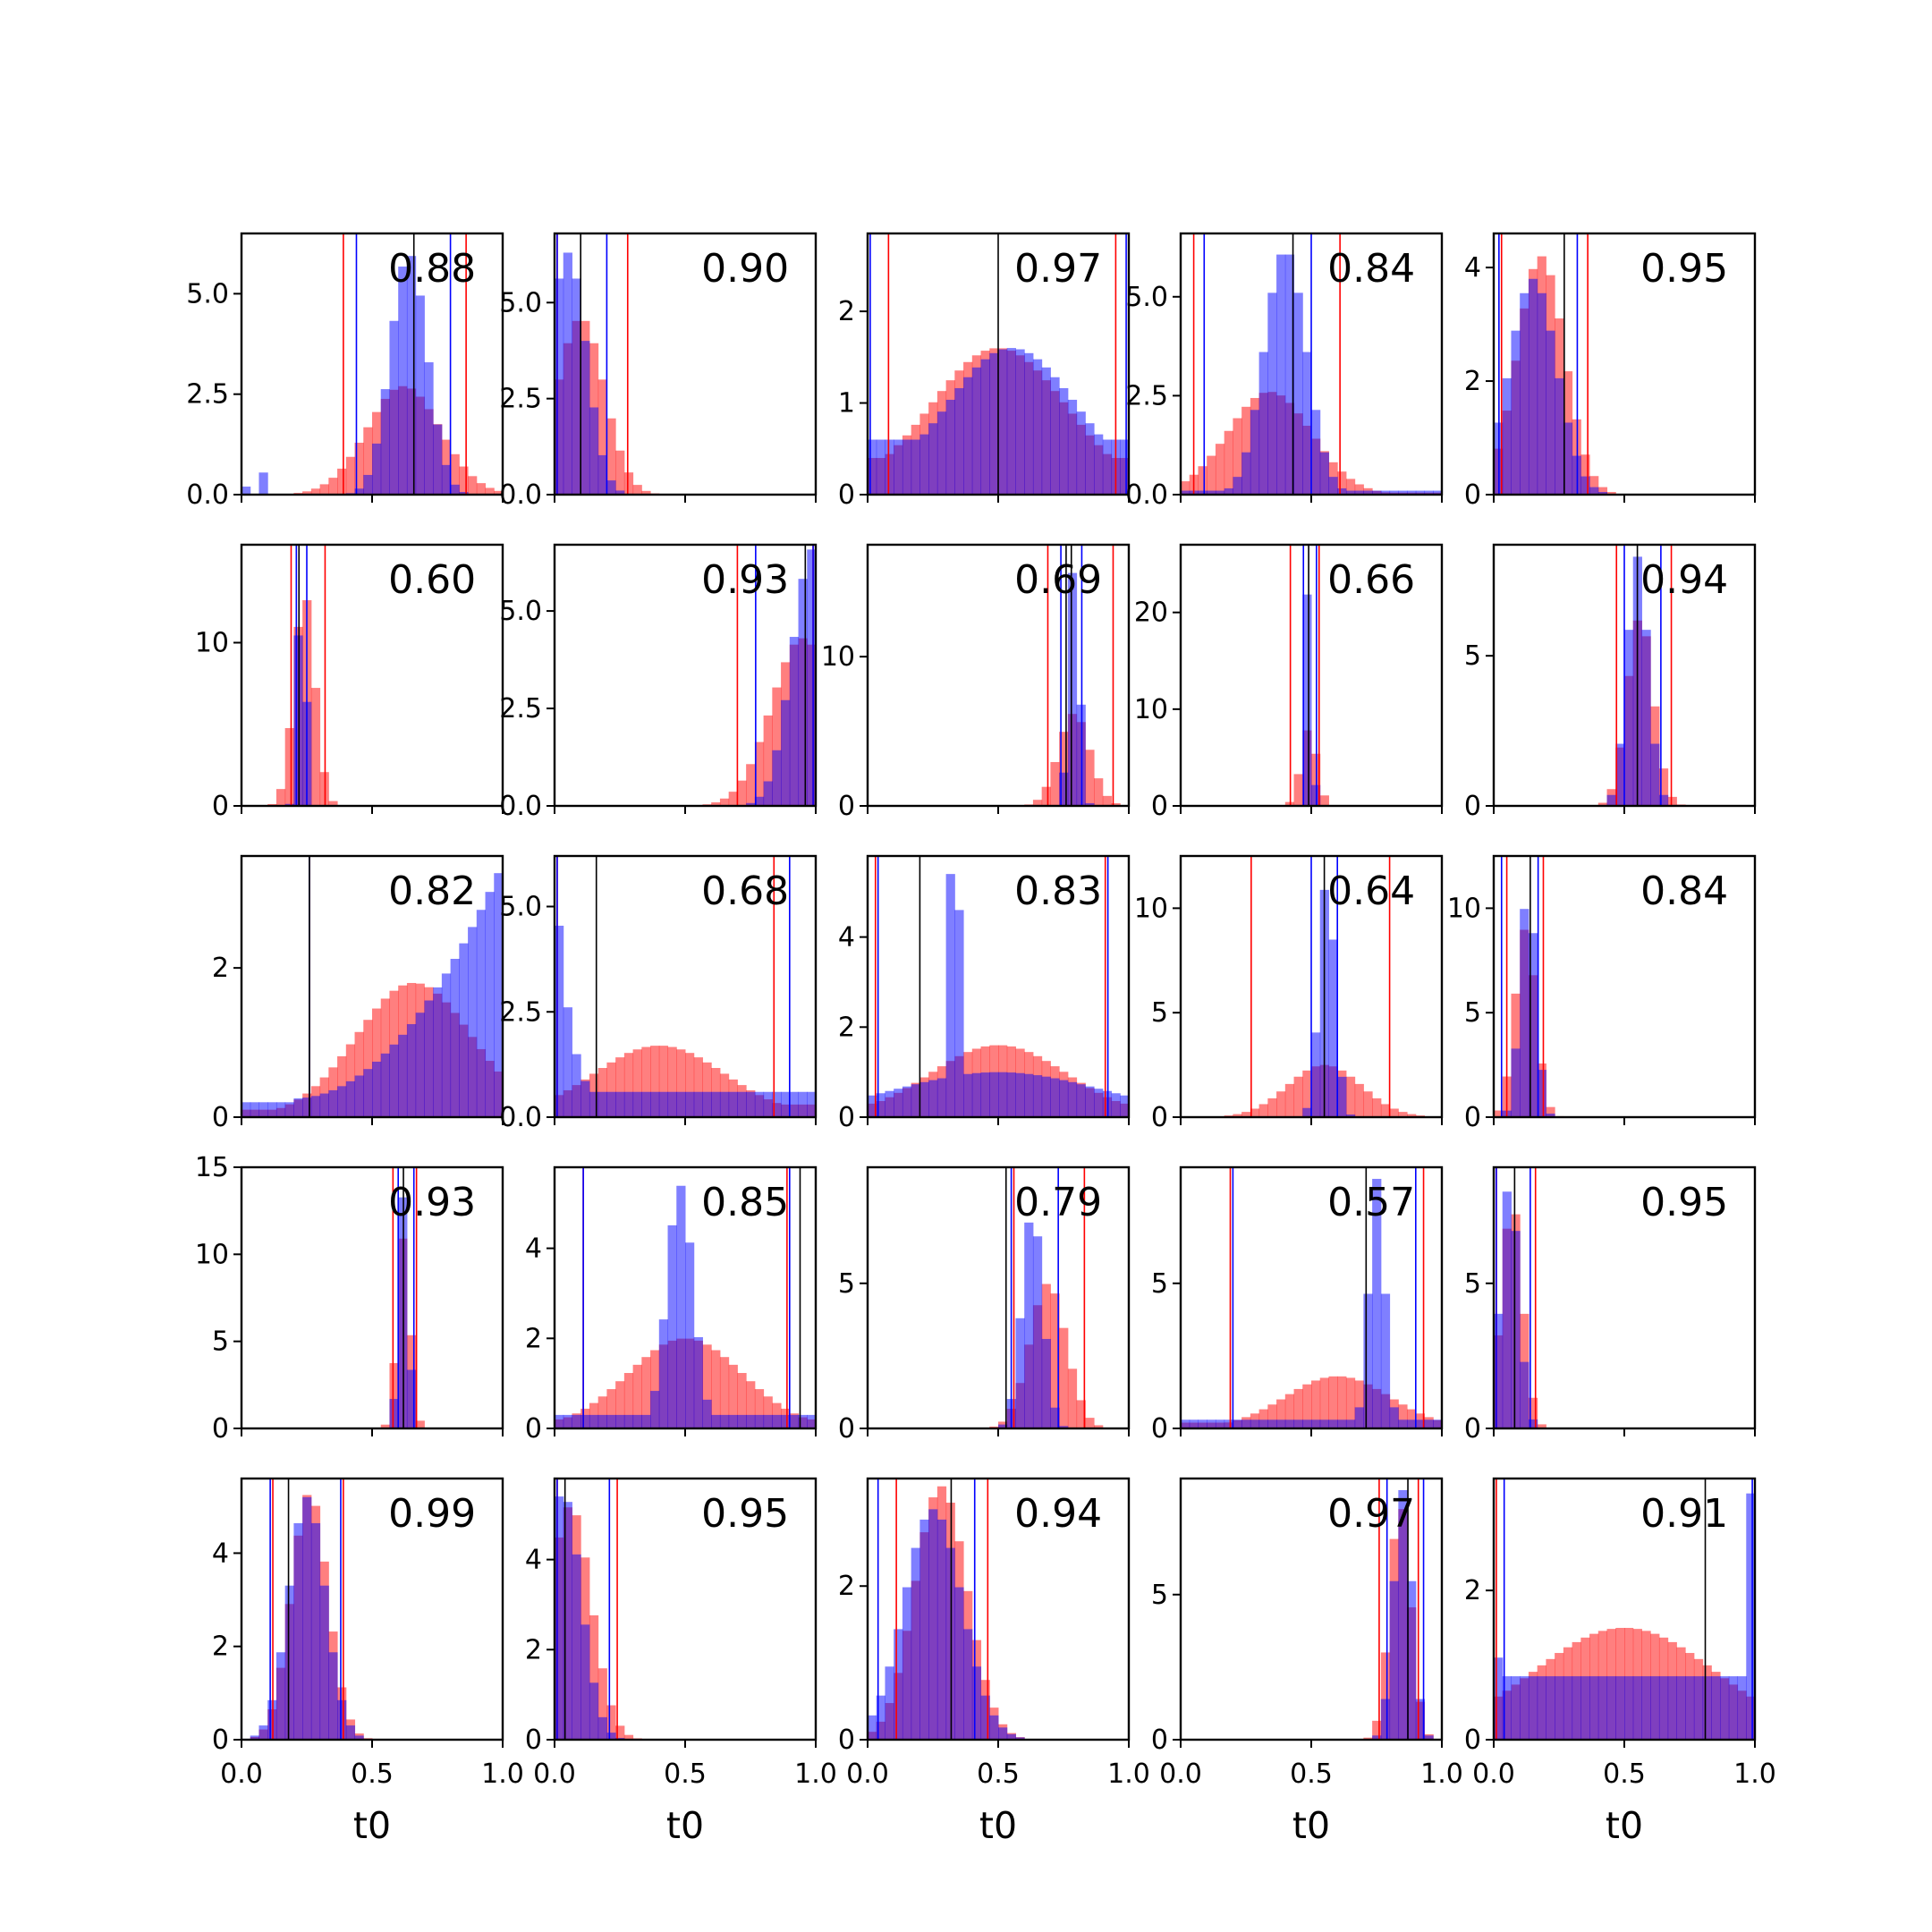  What do you see at coordinates (1371, 269) in the screenshot?
I see `panel-annotation: 0.84` at bounding box center [1371, 269].